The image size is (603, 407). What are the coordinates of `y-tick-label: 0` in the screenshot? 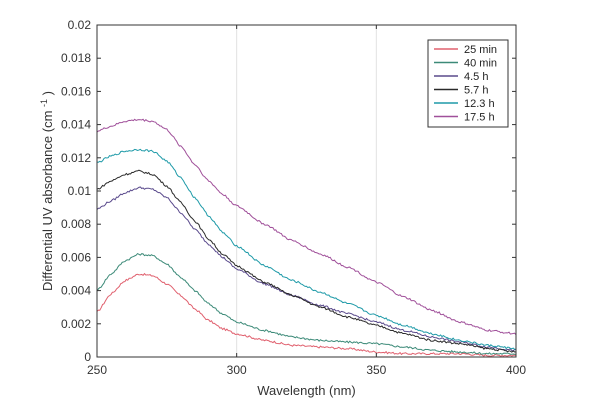 It's located at (87, 357).